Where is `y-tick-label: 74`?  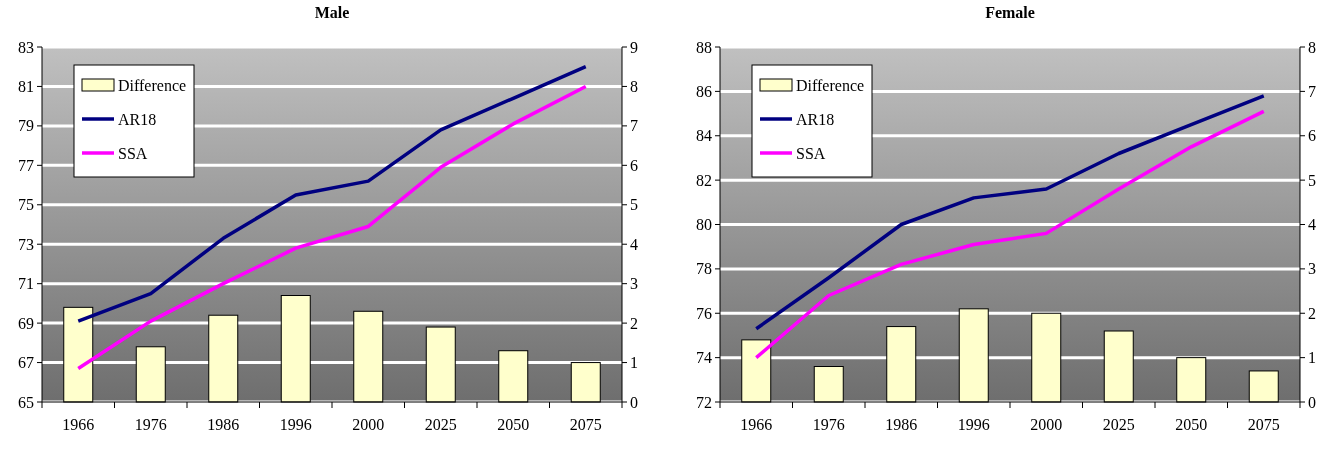 y-tick-label: 74 is located at coordinates (704, 358).